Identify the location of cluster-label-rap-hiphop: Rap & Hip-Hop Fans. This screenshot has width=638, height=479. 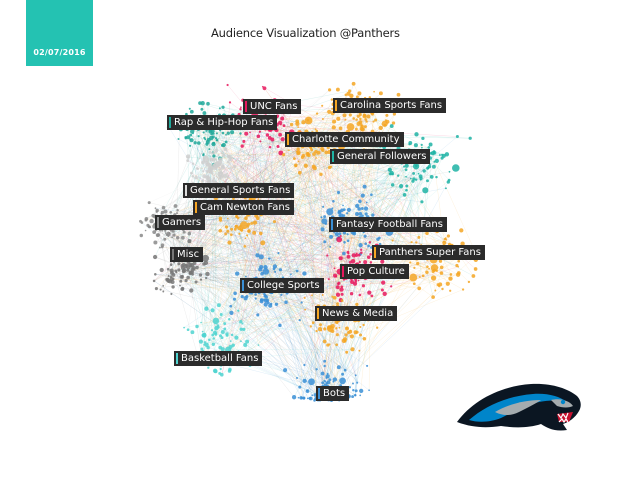
(222, 122).